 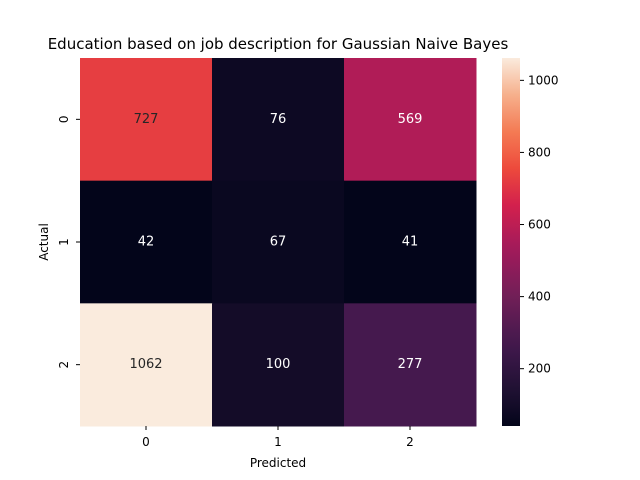 What do you see at coordinates (64, 242) in the screenshot?
I see `y-tick-label: 1` at bounding box center [64, 242].